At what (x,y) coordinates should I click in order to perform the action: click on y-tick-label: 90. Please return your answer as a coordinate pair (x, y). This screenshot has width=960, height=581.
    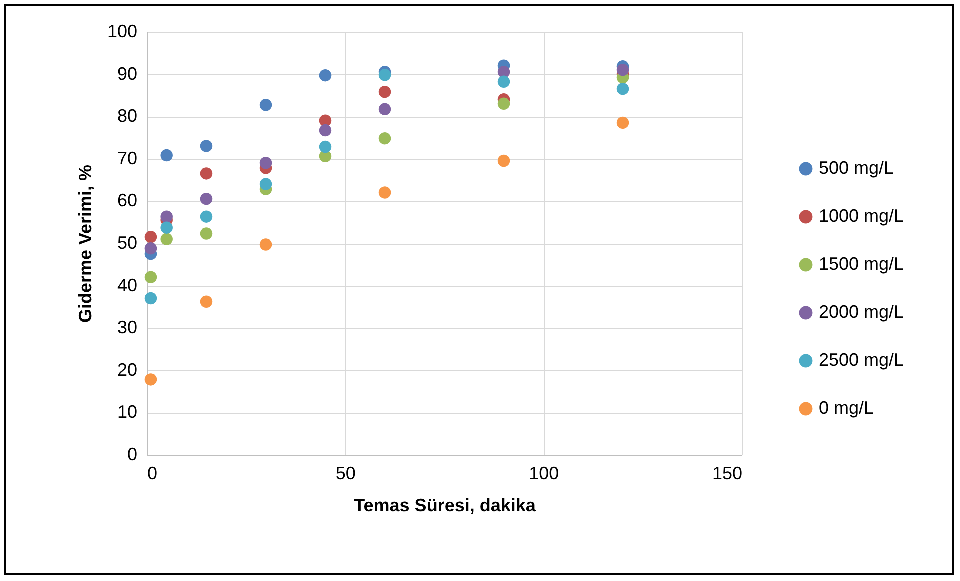
    Looking at the image, I should click on (127, 74).